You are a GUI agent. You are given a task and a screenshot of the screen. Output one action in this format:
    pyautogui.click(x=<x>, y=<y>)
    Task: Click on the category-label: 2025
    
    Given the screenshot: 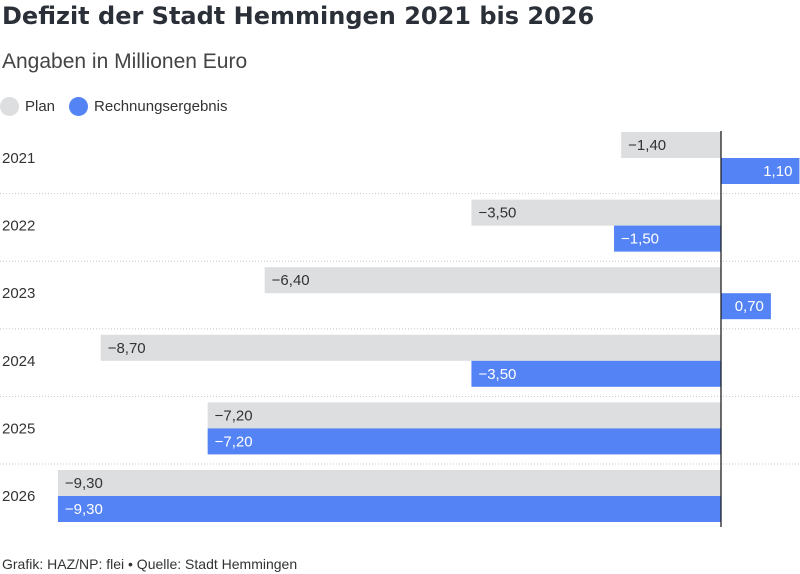 What is the action you would take?
    pyautogui.click(x=18, y=428)
    